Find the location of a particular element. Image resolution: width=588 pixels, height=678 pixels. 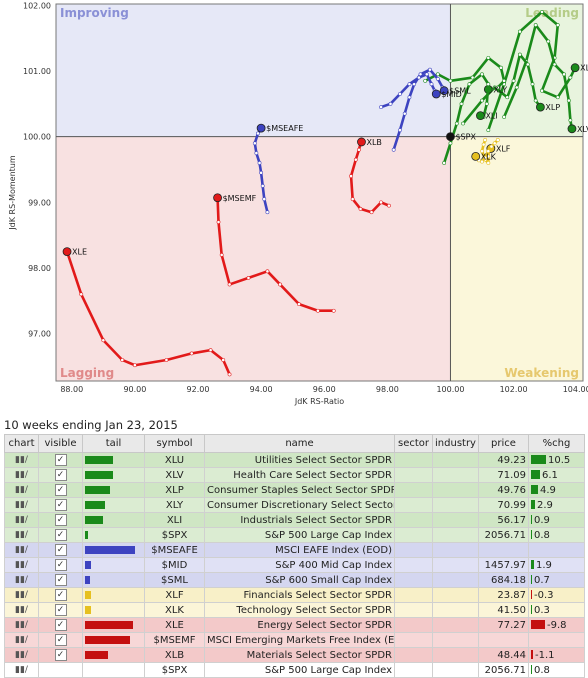

symbol-cell: $MSEAFE is located at coordinates (174, 550).